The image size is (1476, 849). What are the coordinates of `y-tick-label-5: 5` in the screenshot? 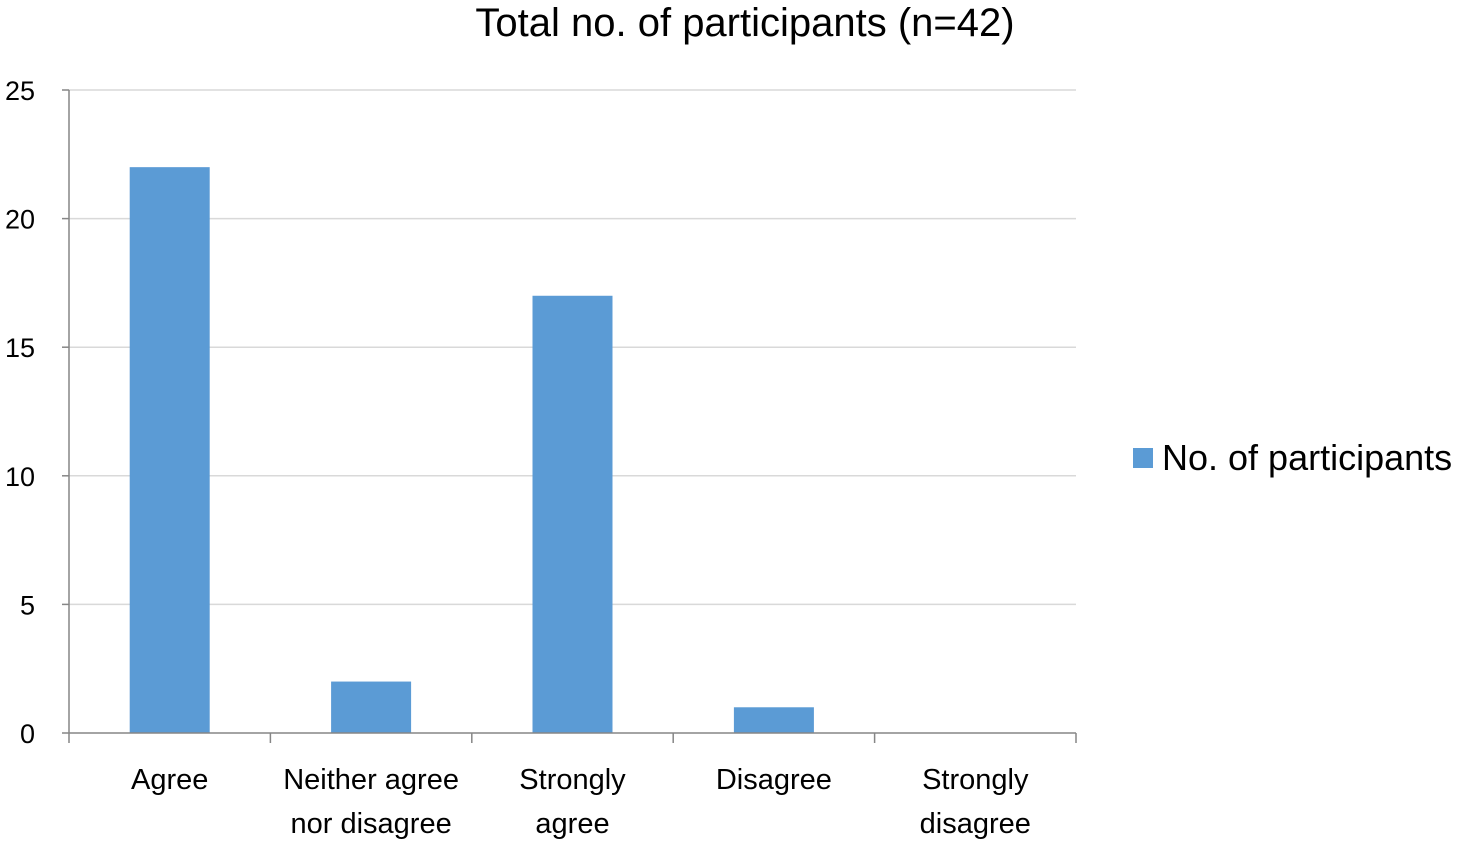 It's located at (27, 605).